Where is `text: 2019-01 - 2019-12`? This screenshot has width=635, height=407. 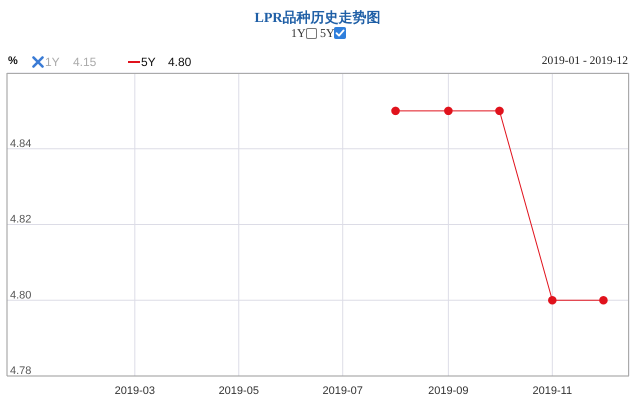 text: 2019-01 - 2019-12 is located at coordinates (585, 61).